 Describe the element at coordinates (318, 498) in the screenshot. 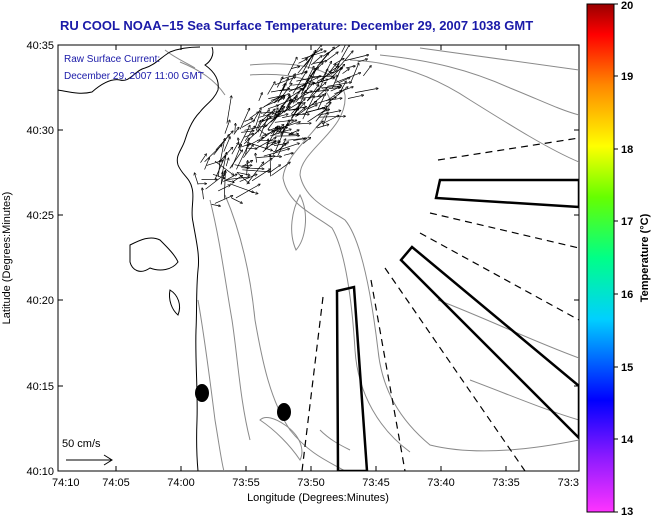

I see `x-axis-label: Longitude (Degrees:Minutes)` at that location.